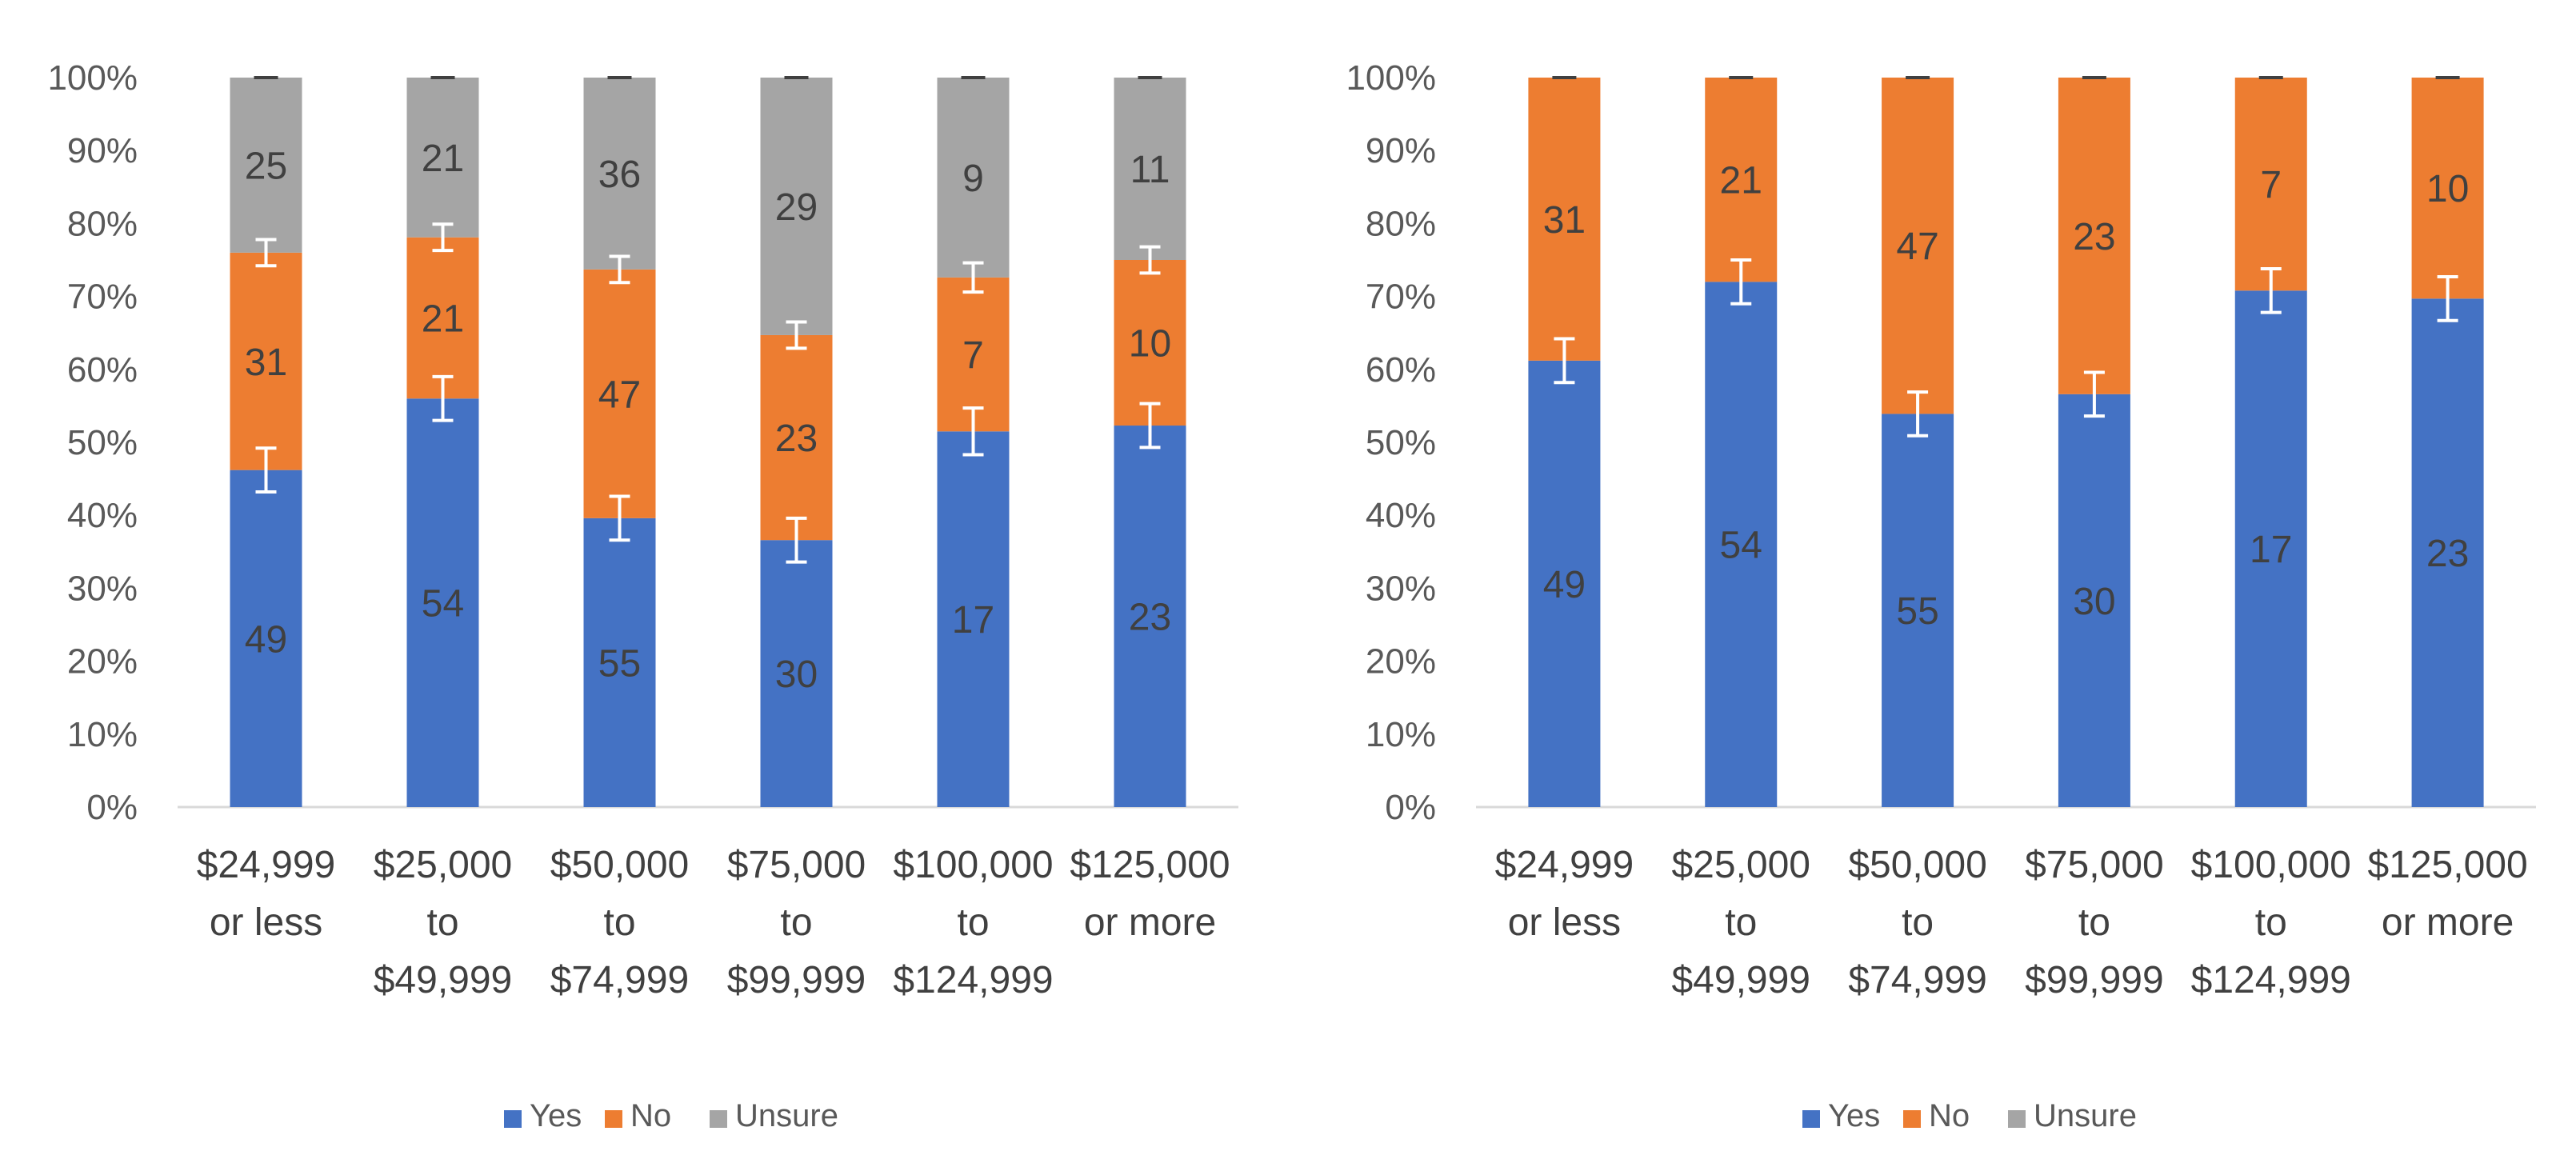  I want to click on chart2-y-tick-label: 90%, so click(1401, 150).